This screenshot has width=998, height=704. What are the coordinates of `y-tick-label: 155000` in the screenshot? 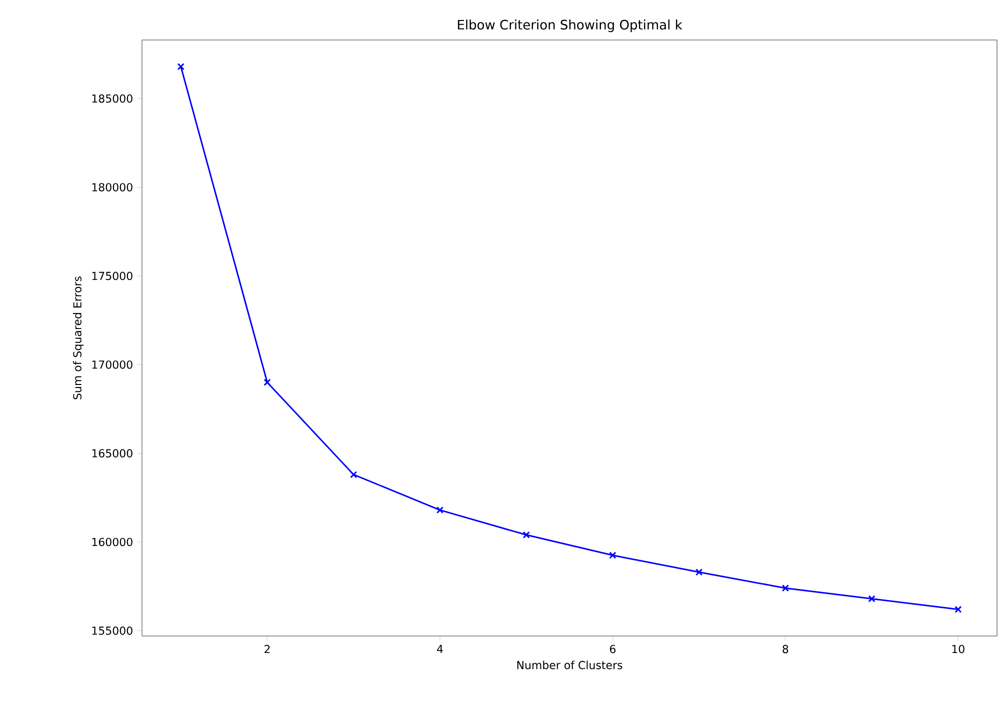 It's located at (112, 630).